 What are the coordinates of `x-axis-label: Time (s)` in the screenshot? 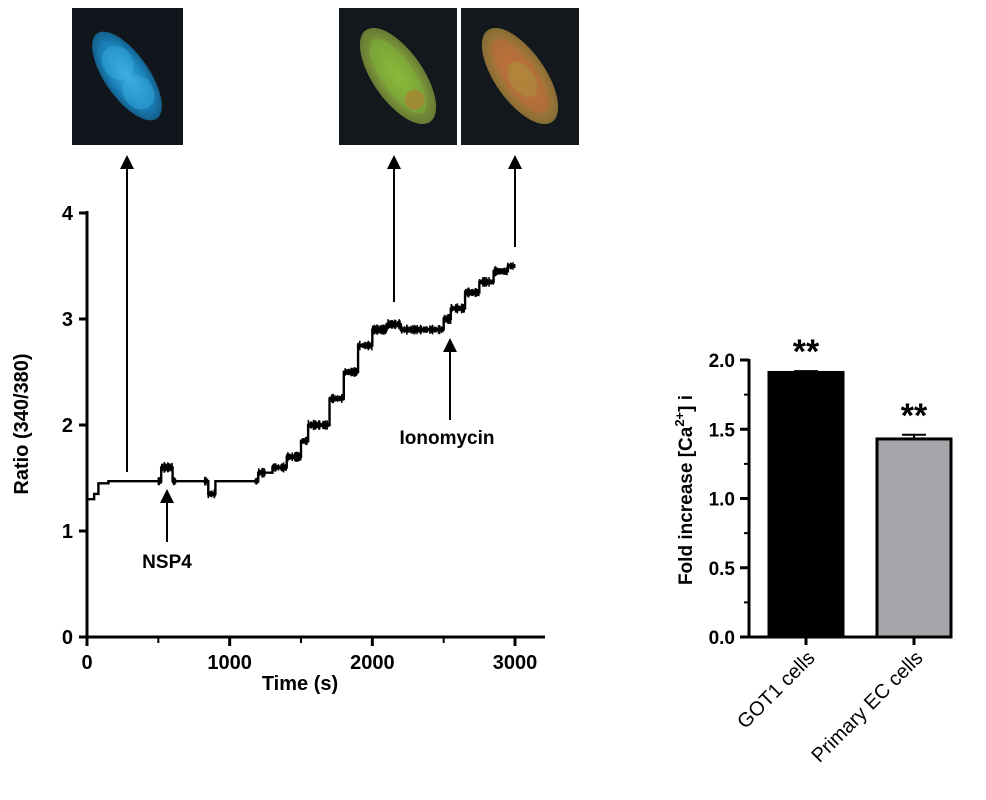 It's located at (300, 684).